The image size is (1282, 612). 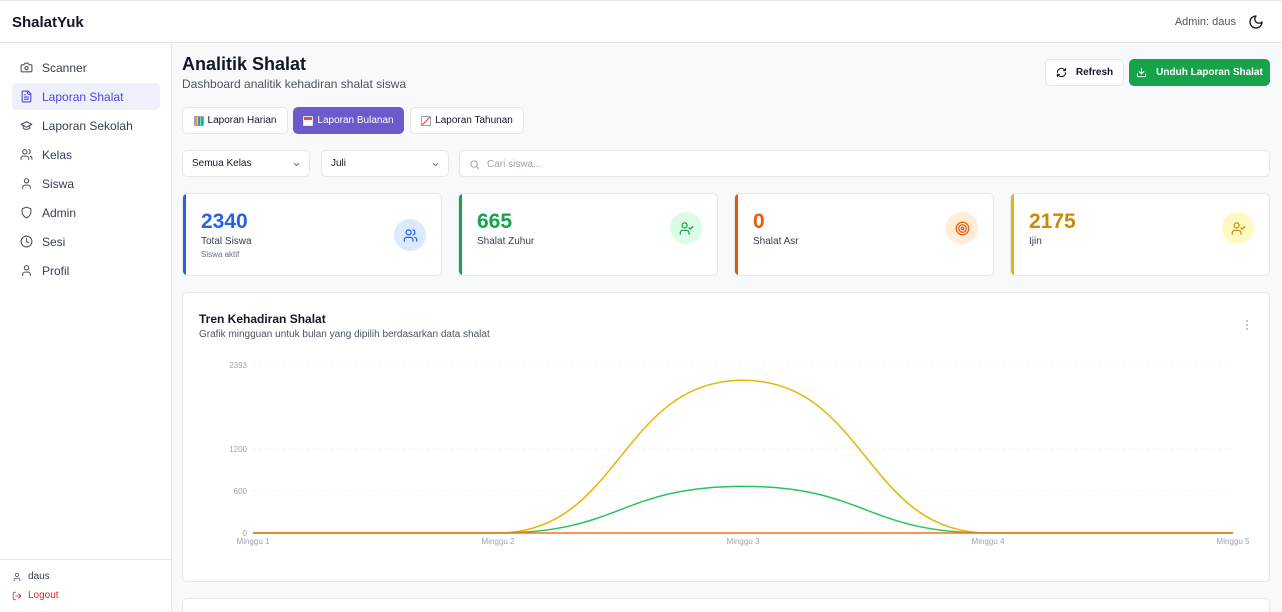 I want to click on stat-card-ijin: 2175 Ijin, so click(x=1140, y=234).